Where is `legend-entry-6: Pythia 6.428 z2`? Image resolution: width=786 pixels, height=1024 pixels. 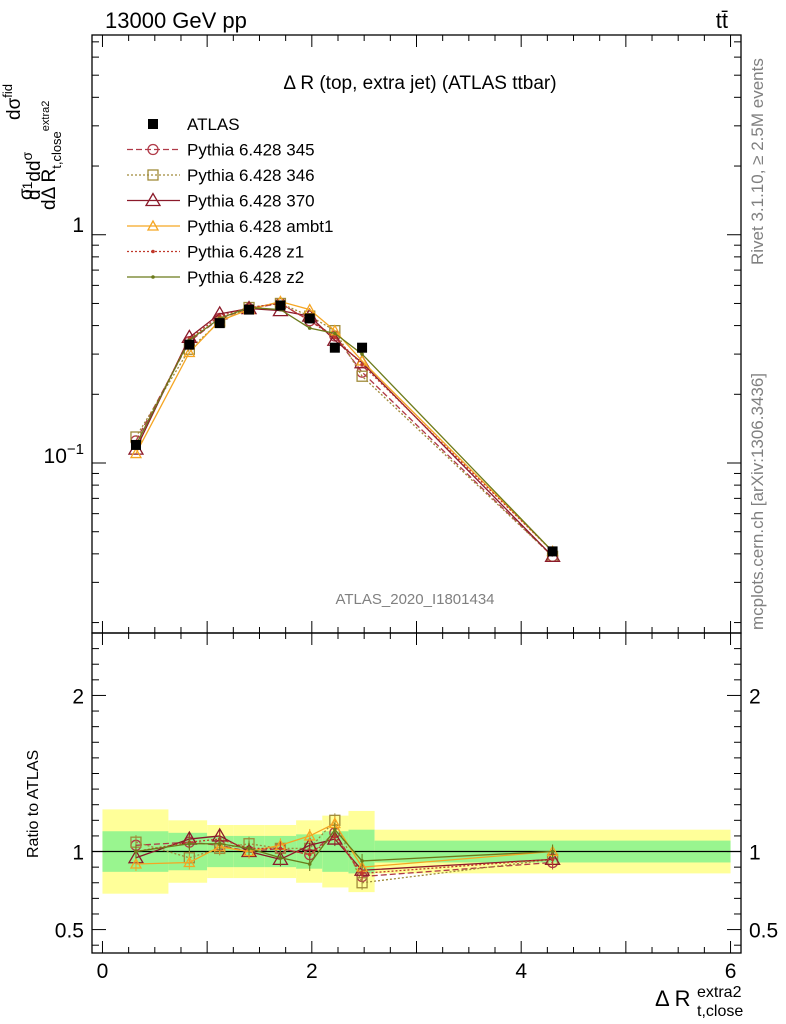 legend-entry-6: Pythia 6.428 z2 is located at coordinates (215, 277).